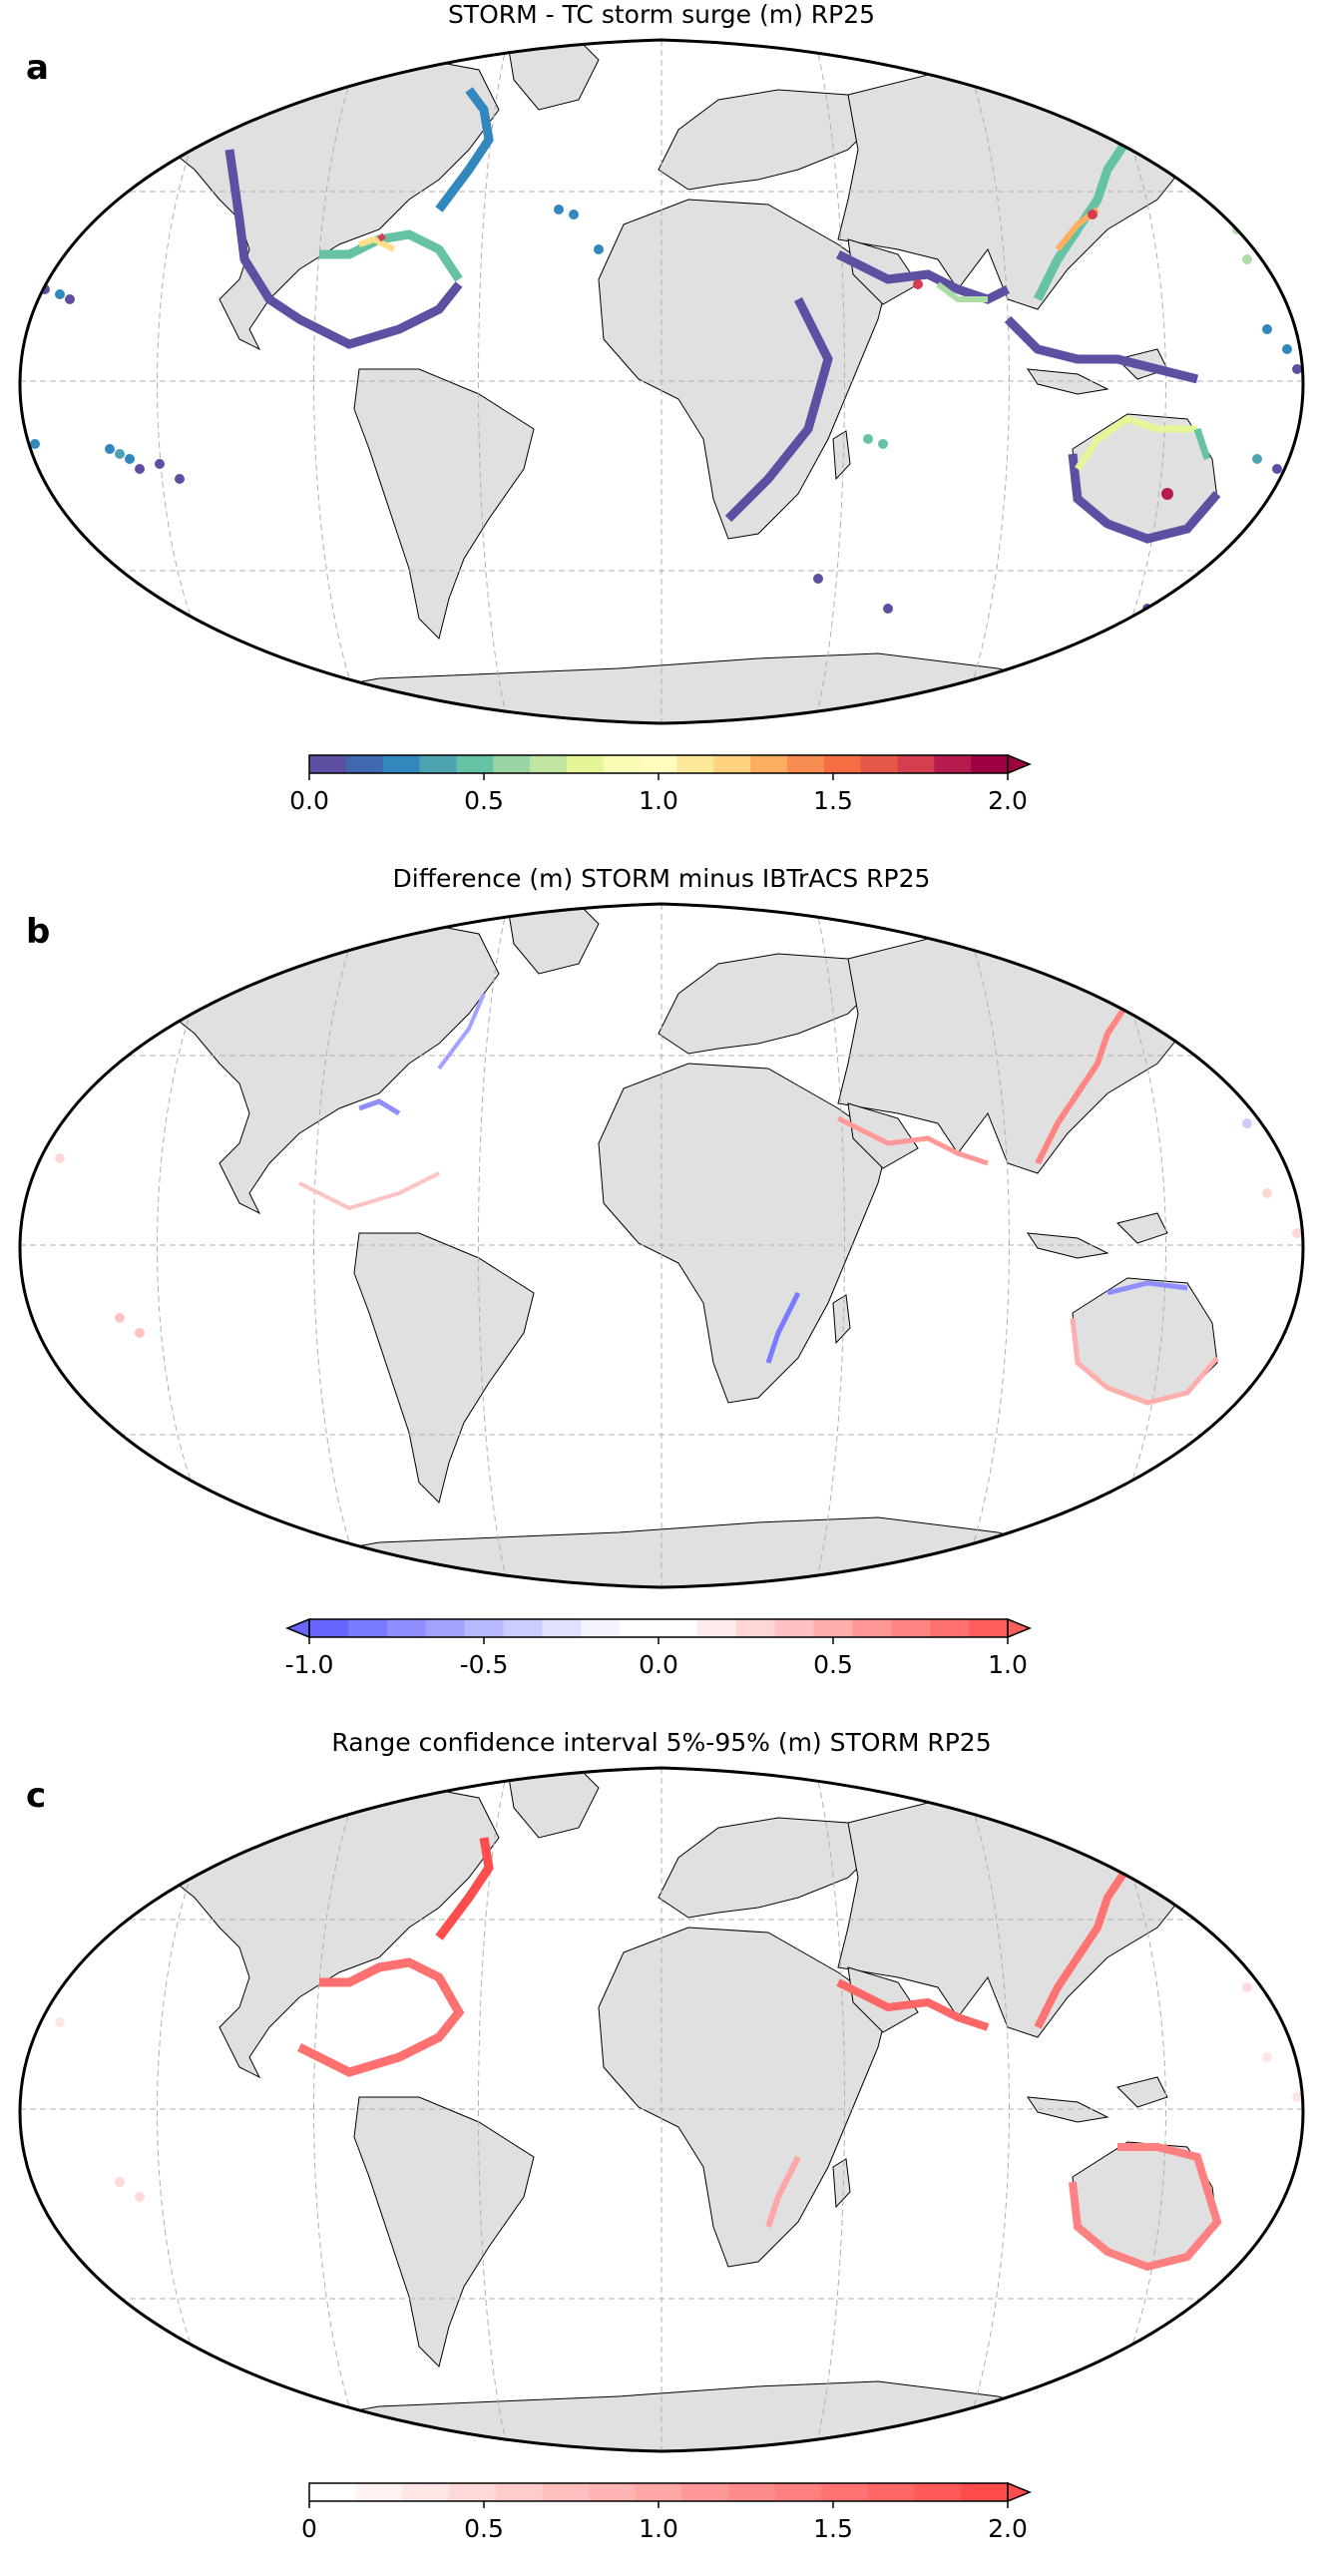 The height and width of the screenshot is (2576, 1323). I want to click on colorbar-tick-label: -1.0, so click(309, 1664).